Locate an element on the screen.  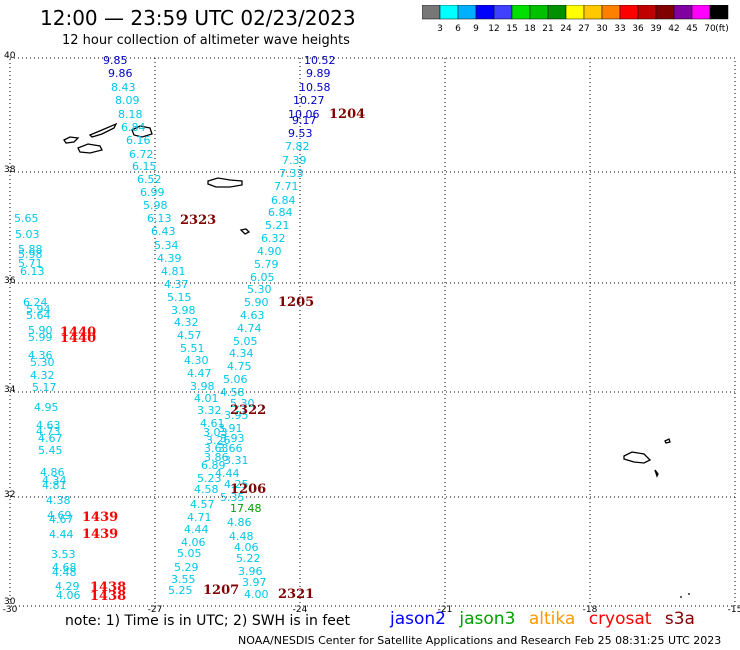
colorbar-label: 42 is located at coordinates (673, 29).